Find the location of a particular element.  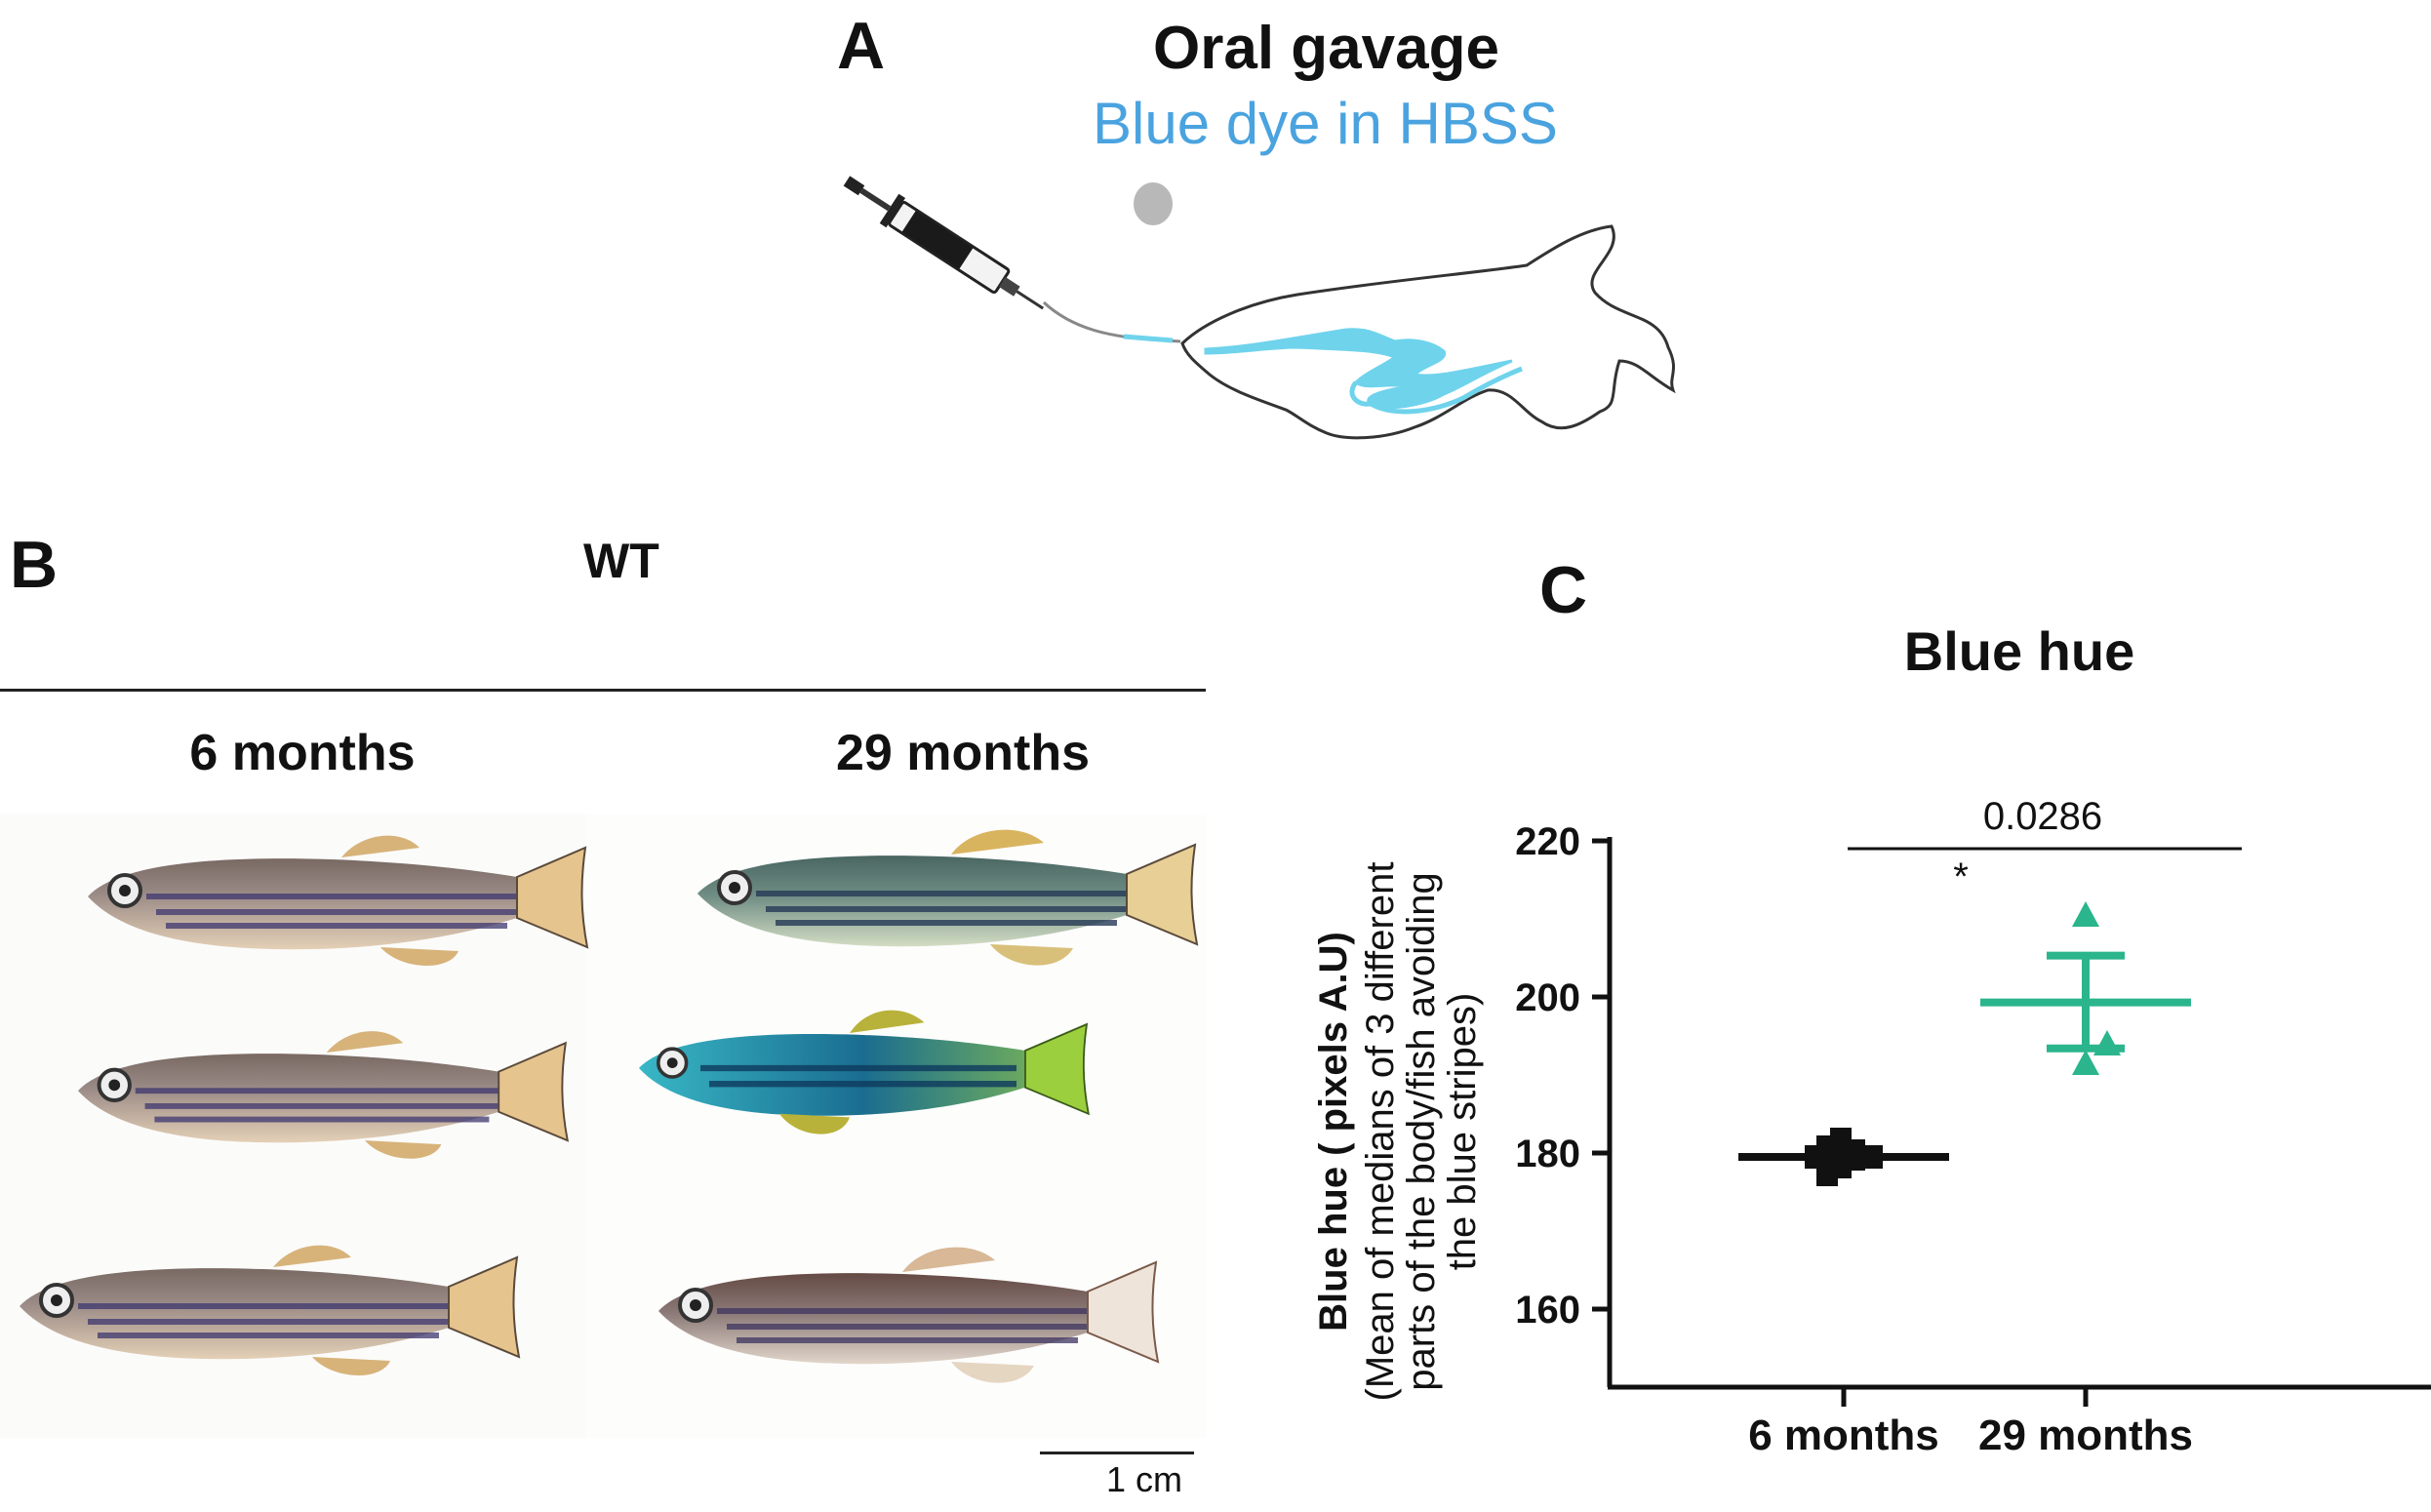

y-tick-label: 180 is located at coordinates (1548, 1154).